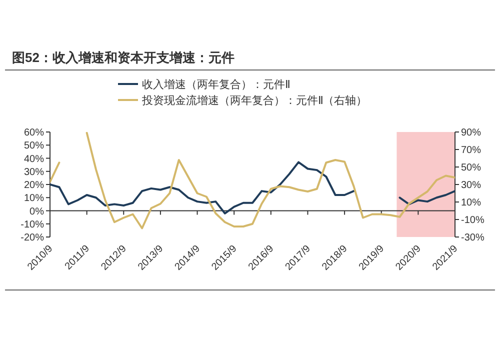 This screenshot has width=500, height=362. Describe the element at coordinates (471, 203) in the screenshot. I see `y2-tick-label: 10%` at that location.